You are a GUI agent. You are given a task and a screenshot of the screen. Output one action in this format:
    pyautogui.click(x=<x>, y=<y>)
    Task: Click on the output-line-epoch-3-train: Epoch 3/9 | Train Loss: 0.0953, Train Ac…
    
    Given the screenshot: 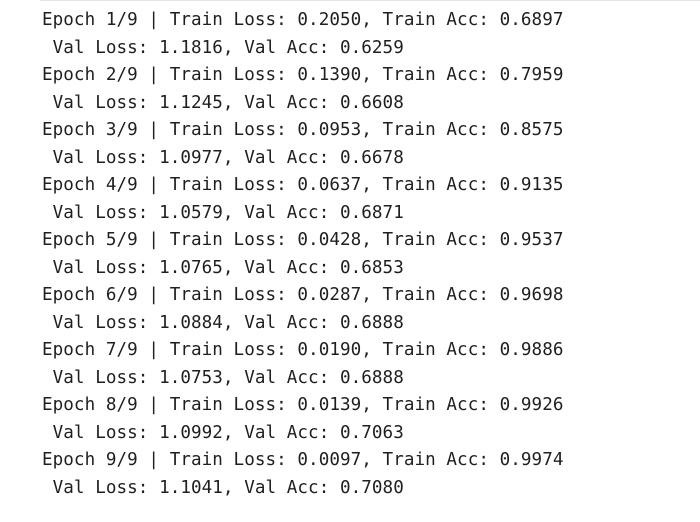 What is the action you would take?
    pyautogui.click(x=303, y=130)
    